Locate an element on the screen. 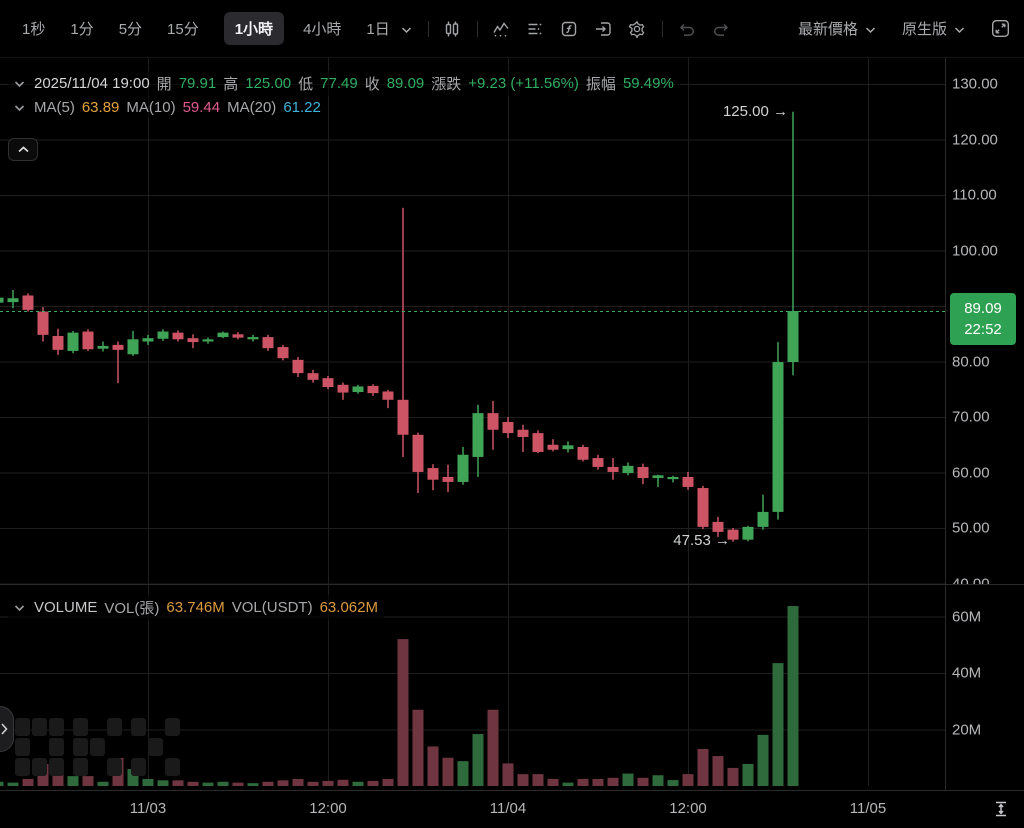 This screenshot has height=828, width=1024. indicators-icon is located at coordinates (501, 29).